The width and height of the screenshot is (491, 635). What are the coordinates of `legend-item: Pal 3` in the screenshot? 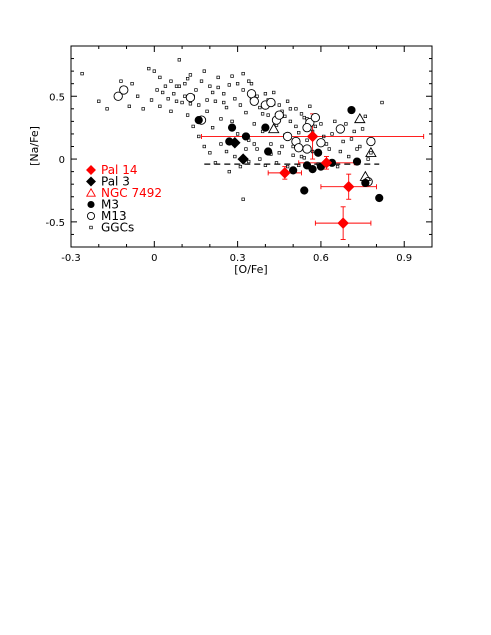 It's located at (108, 182).